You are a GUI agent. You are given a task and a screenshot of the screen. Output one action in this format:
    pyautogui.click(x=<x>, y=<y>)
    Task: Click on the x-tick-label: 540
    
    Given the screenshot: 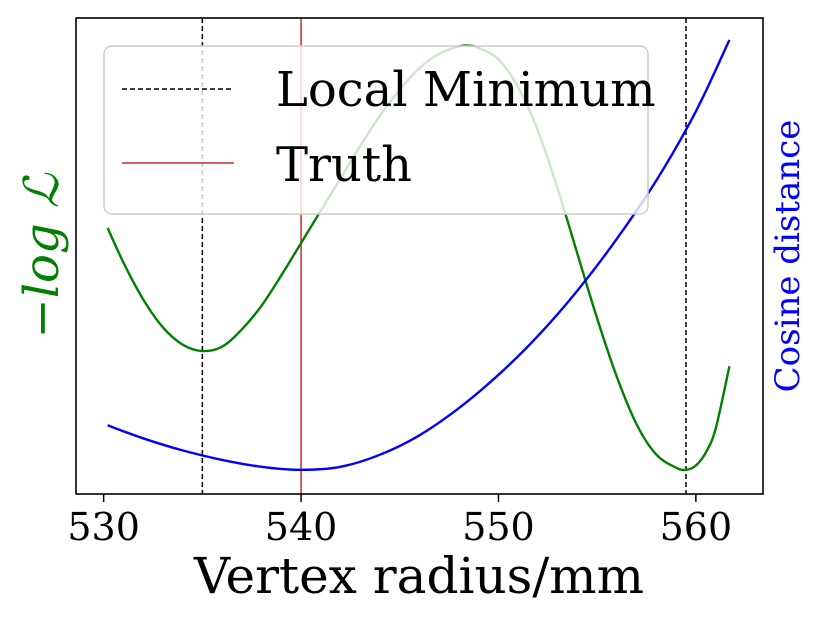 What is the action you would take?
    pyautogui.click(x=301, y=527)
    